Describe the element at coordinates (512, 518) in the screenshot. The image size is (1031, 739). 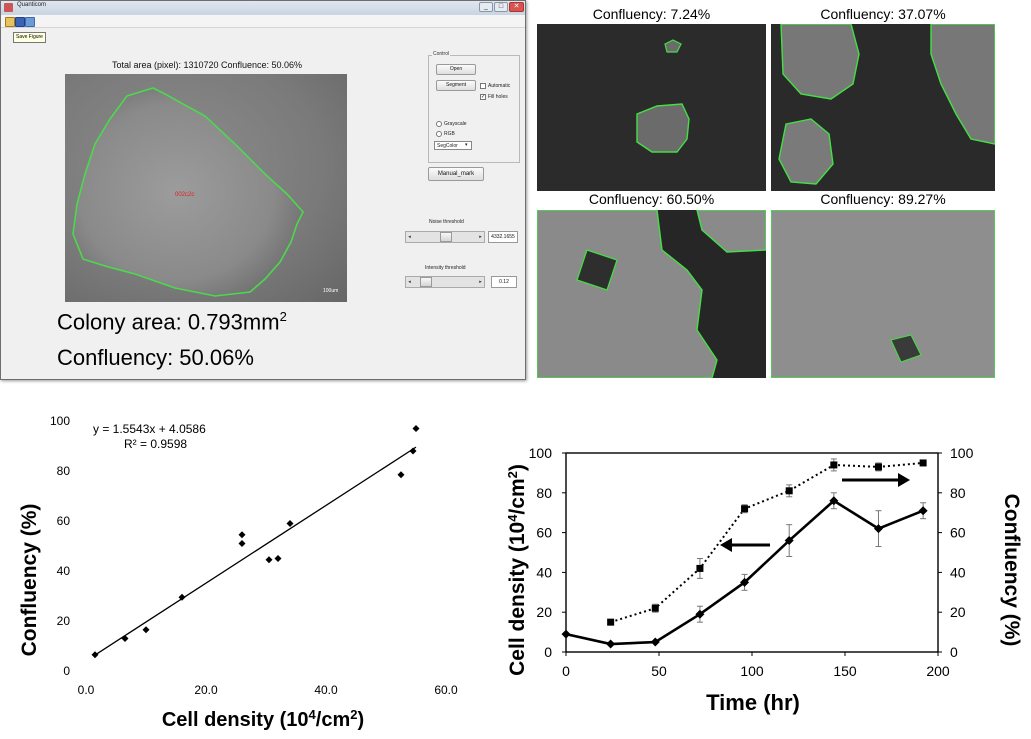
I see `y-axis-label-exp: 4` at that location.